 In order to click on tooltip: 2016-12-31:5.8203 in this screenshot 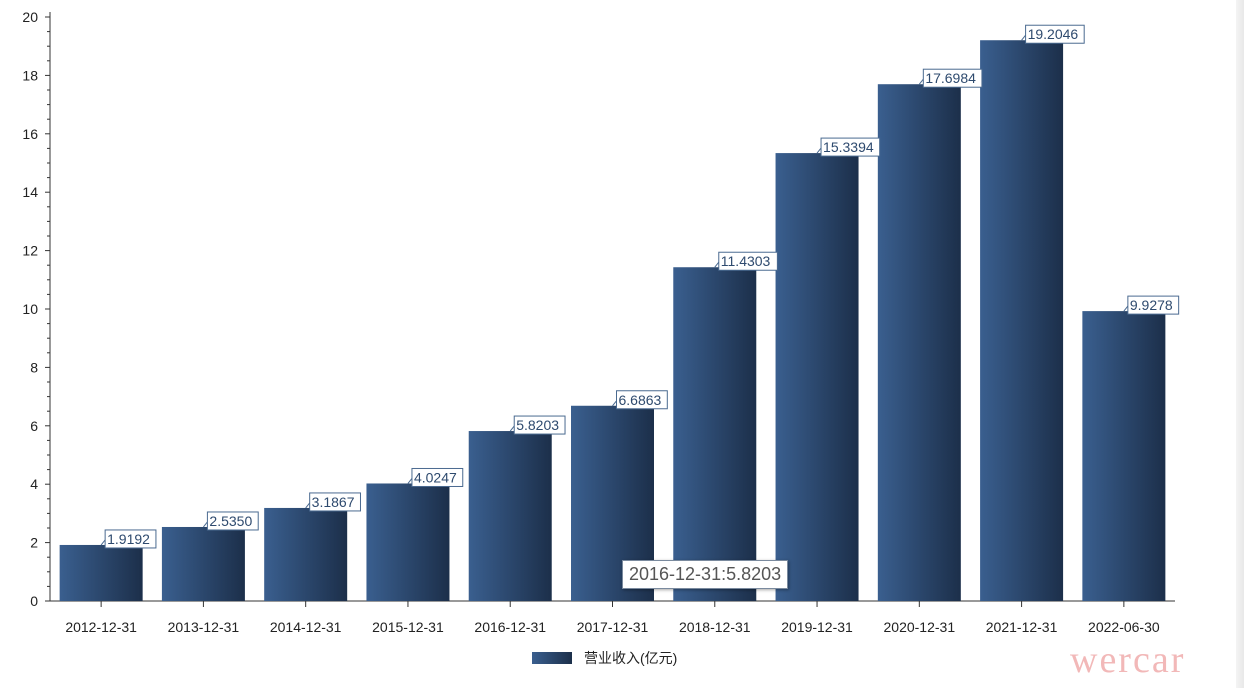, I will do `click(705, 574)`.